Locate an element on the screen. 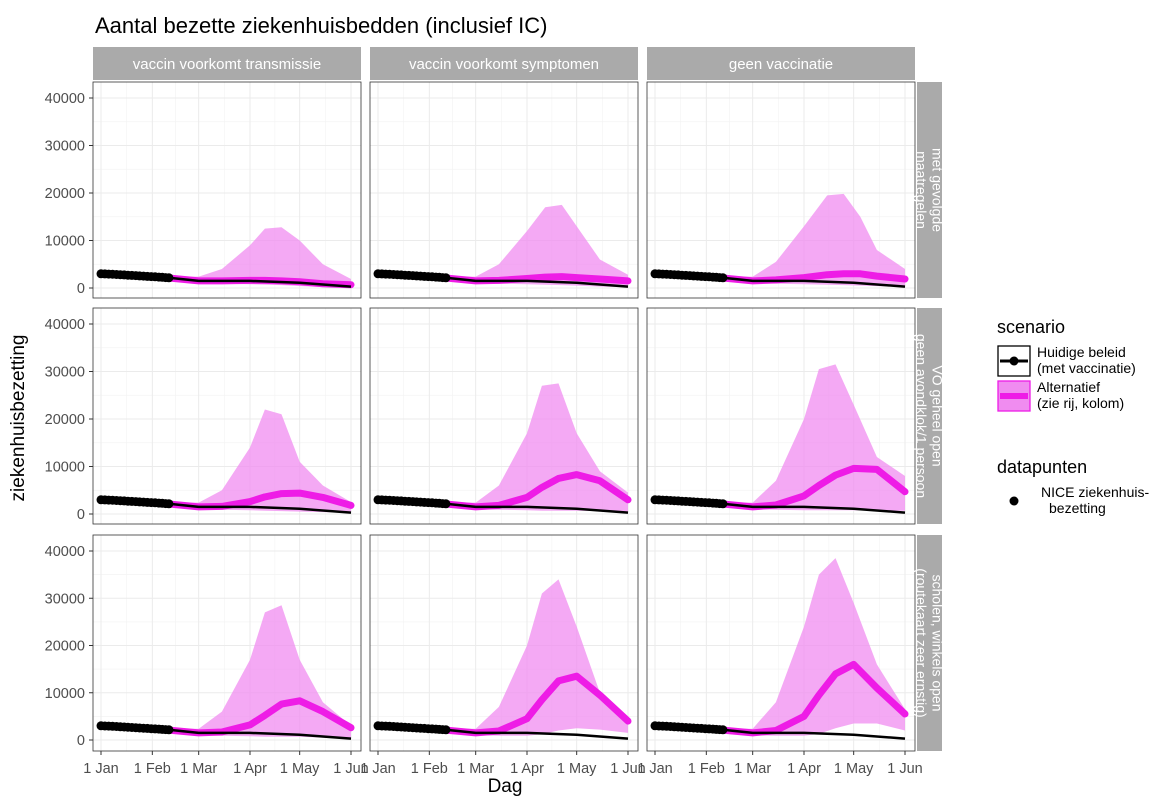 The image size is (1169, 806). column-strip-label: geen vaccinatie is located at coordinates (781, 64).